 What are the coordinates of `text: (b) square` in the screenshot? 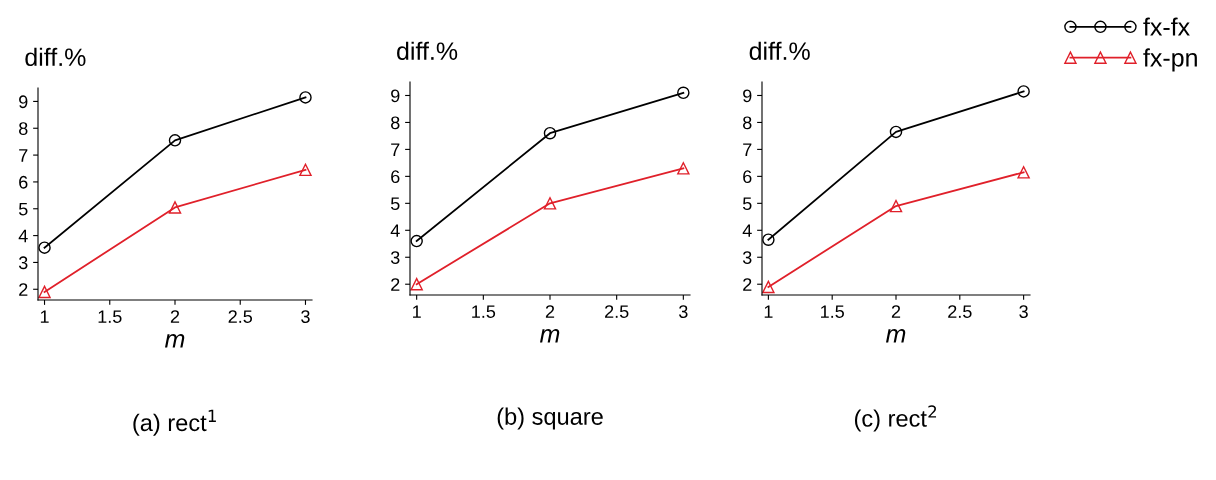 It's located at (550, 418).